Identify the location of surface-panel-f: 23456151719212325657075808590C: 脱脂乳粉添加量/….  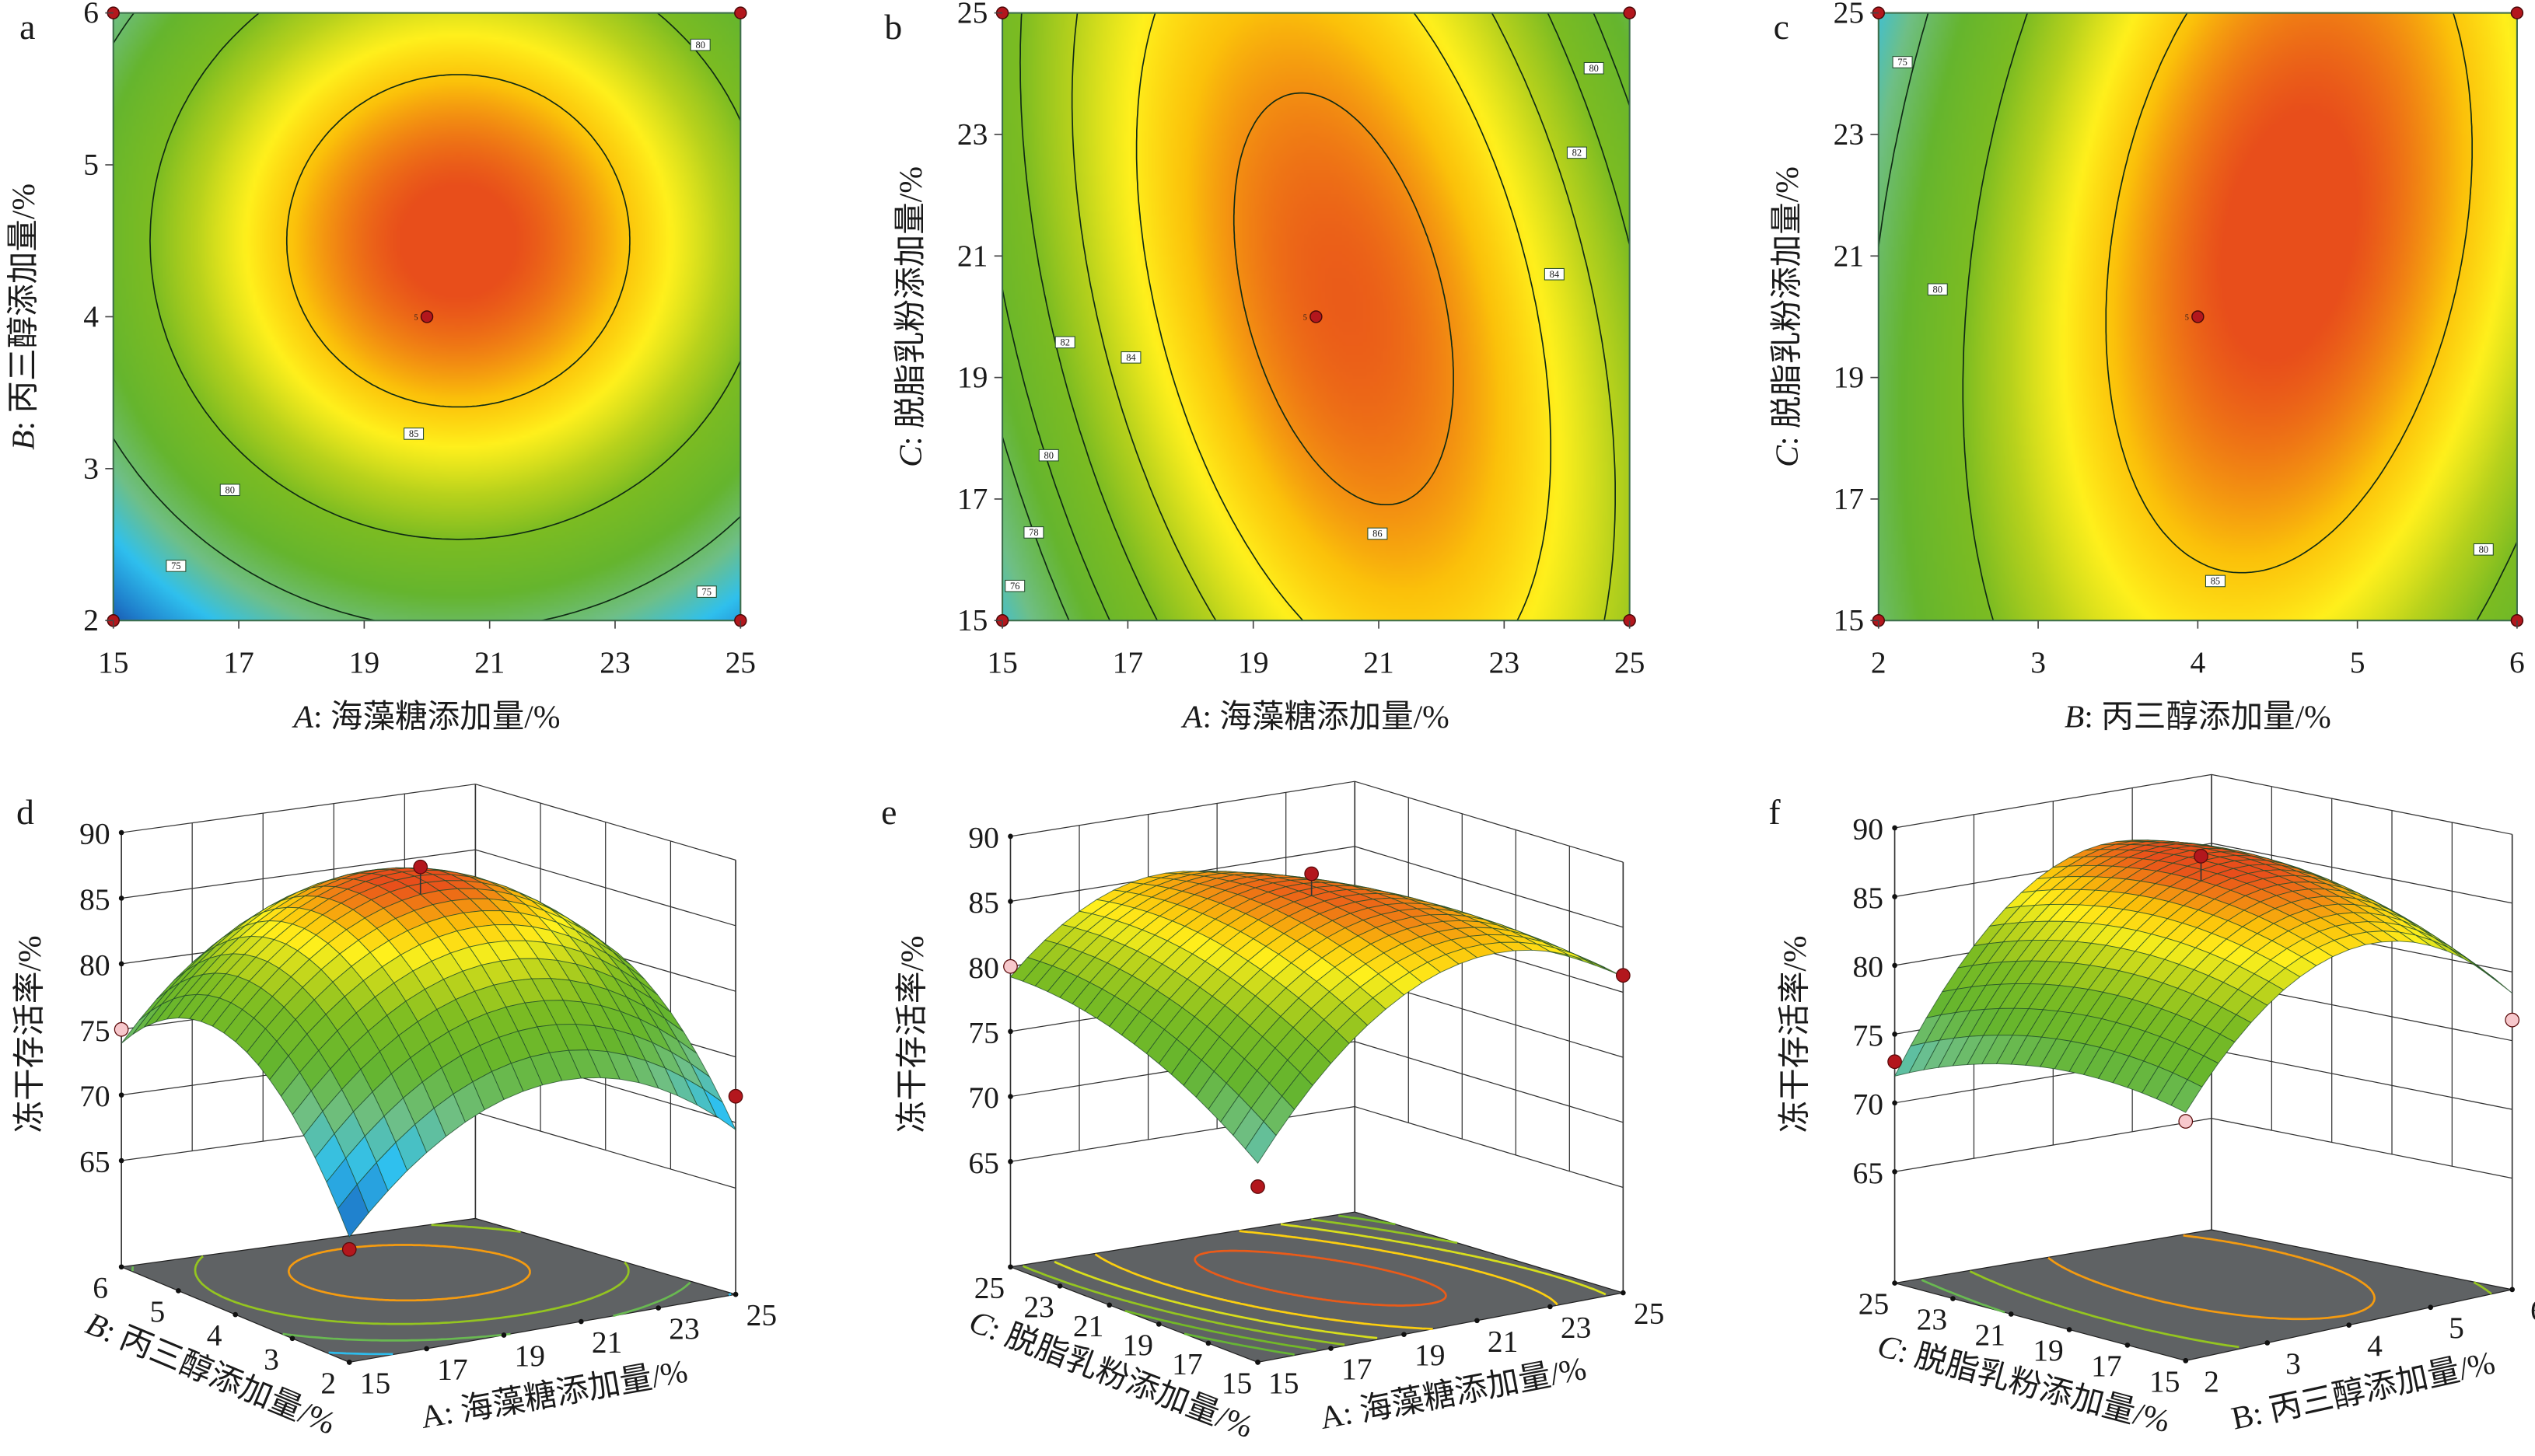
(2151, 1106).